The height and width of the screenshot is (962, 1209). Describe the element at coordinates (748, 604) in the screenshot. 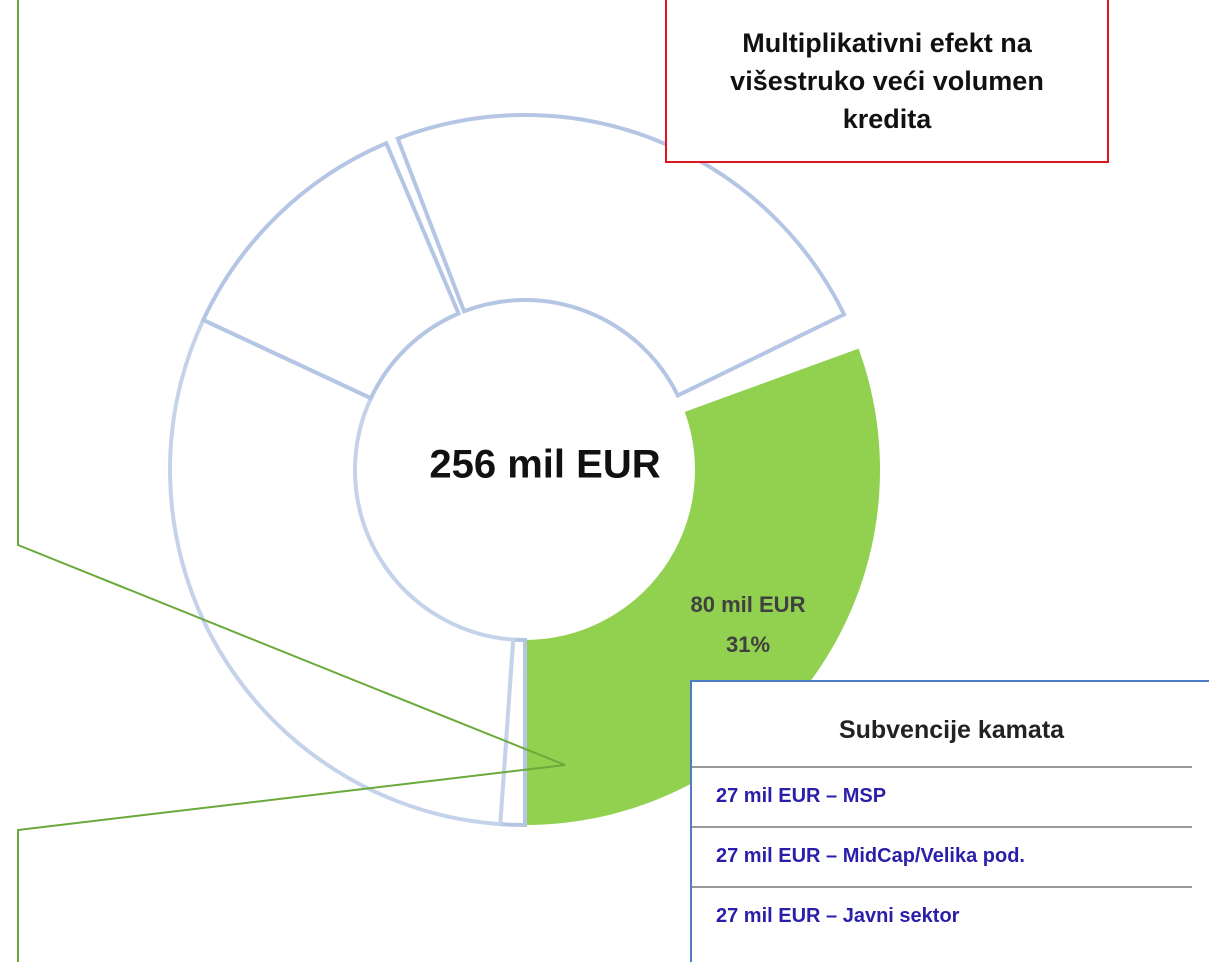

I see `segment-amount: 80 mil EUR` at that location.